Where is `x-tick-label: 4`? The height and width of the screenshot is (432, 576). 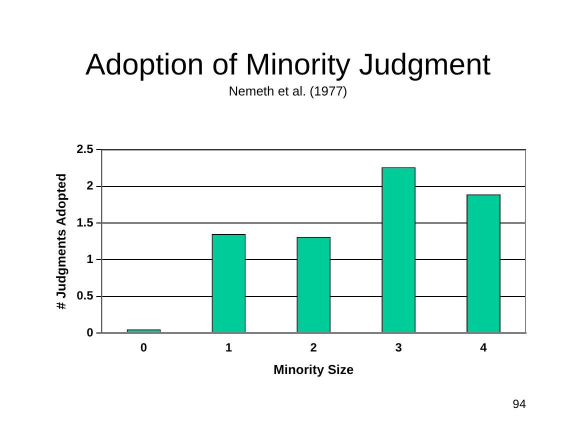 x-tick-label: 4 is located at coordinates (484, 347).